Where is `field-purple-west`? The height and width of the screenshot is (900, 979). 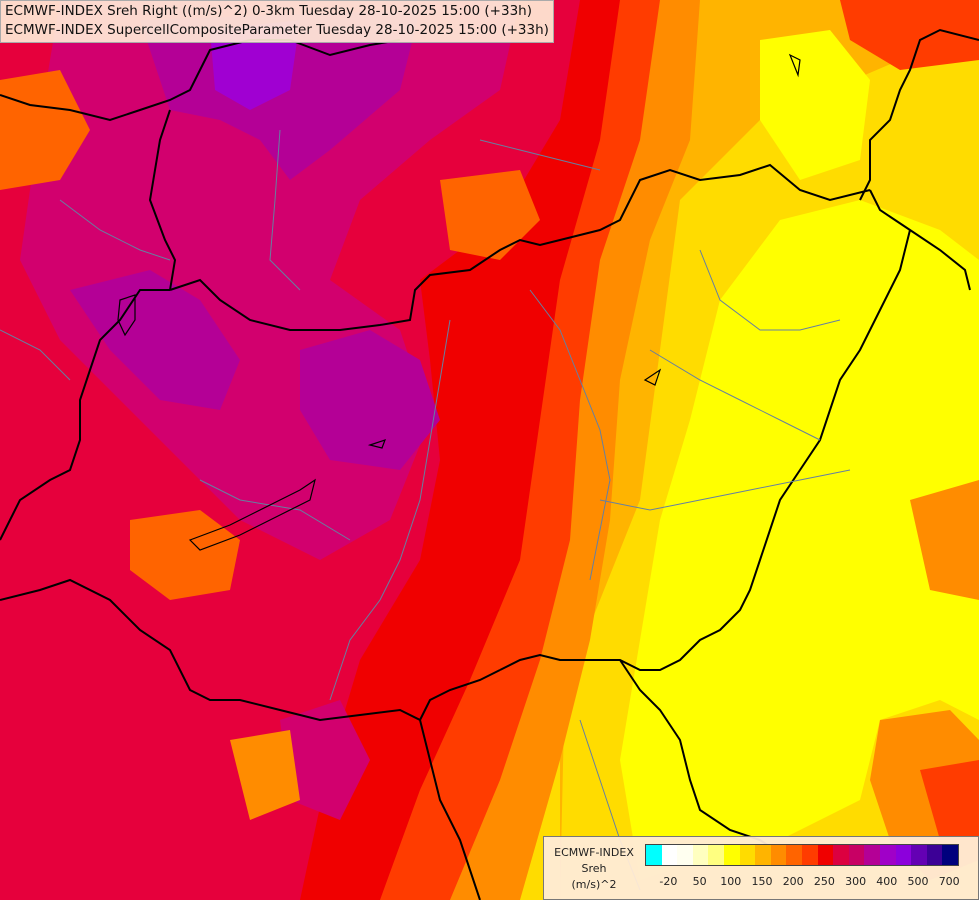 field-purple-west is located at coordinates (155, 340).